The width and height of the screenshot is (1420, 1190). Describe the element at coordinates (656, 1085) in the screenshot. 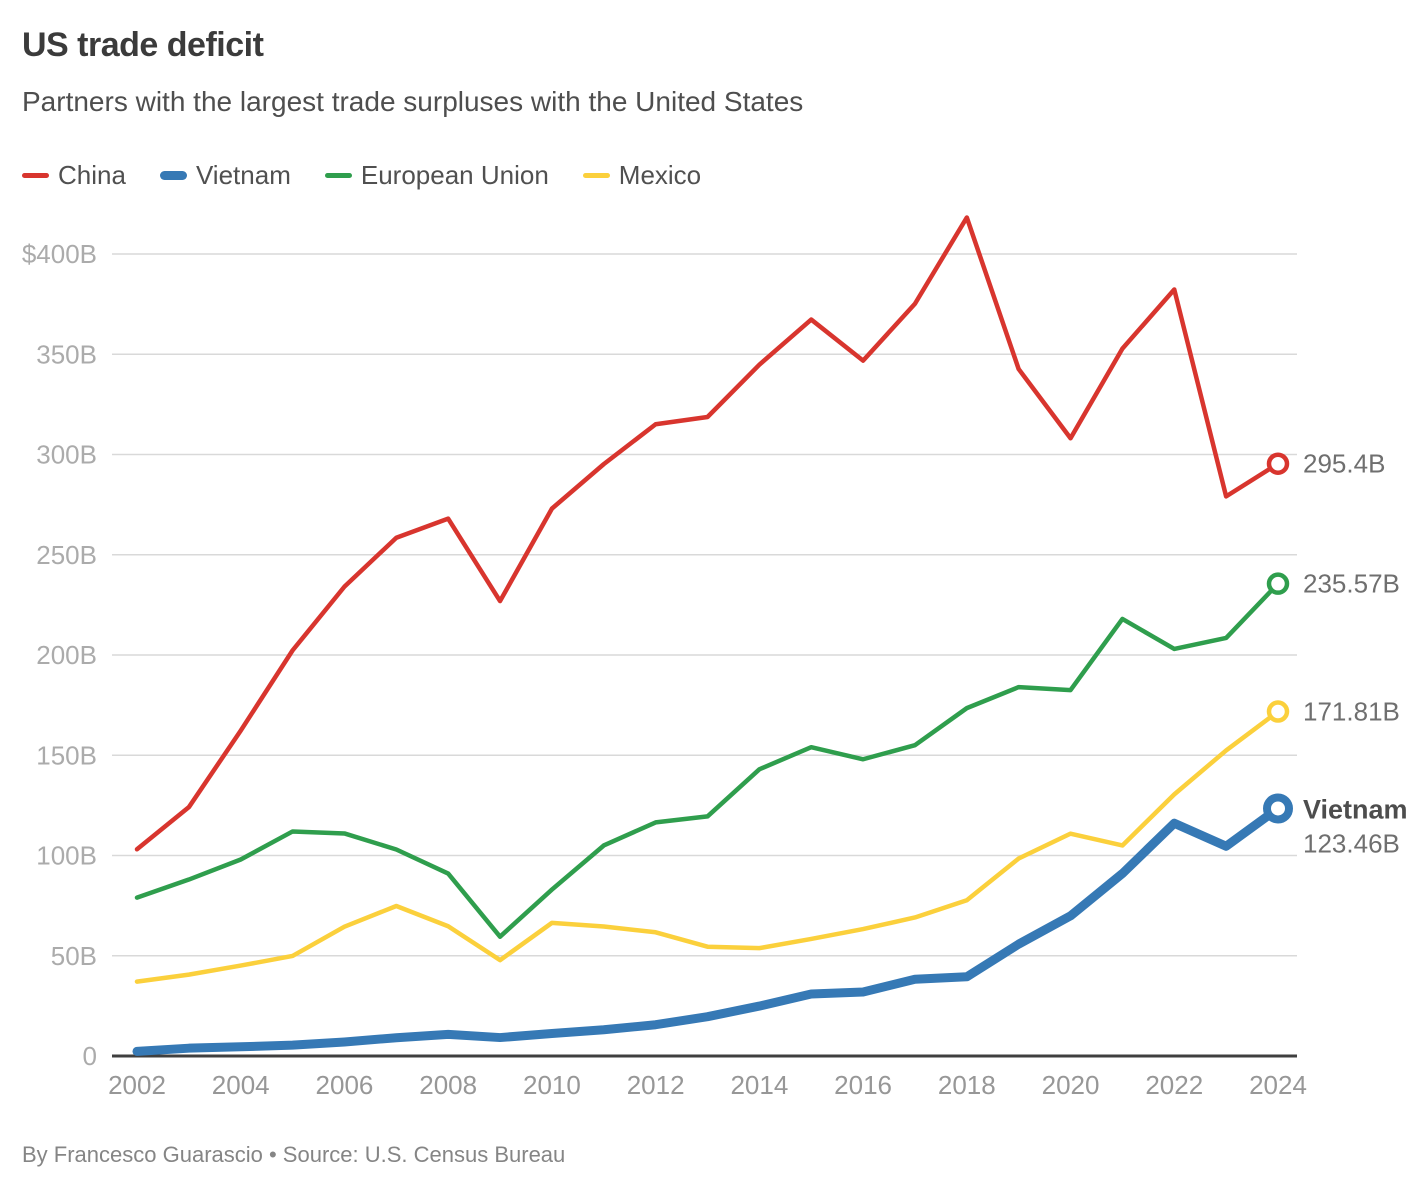

I see `x-tick-label-2012: 2012` at that location.